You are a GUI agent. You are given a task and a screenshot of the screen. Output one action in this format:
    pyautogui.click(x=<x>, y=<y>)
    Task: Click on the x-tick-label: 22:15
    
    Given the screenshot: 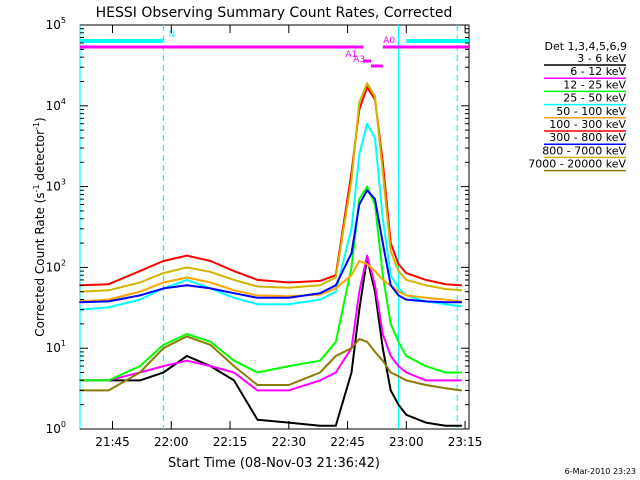 What is the action you would take?
    pyautogui.click(x=230, y=442)
    